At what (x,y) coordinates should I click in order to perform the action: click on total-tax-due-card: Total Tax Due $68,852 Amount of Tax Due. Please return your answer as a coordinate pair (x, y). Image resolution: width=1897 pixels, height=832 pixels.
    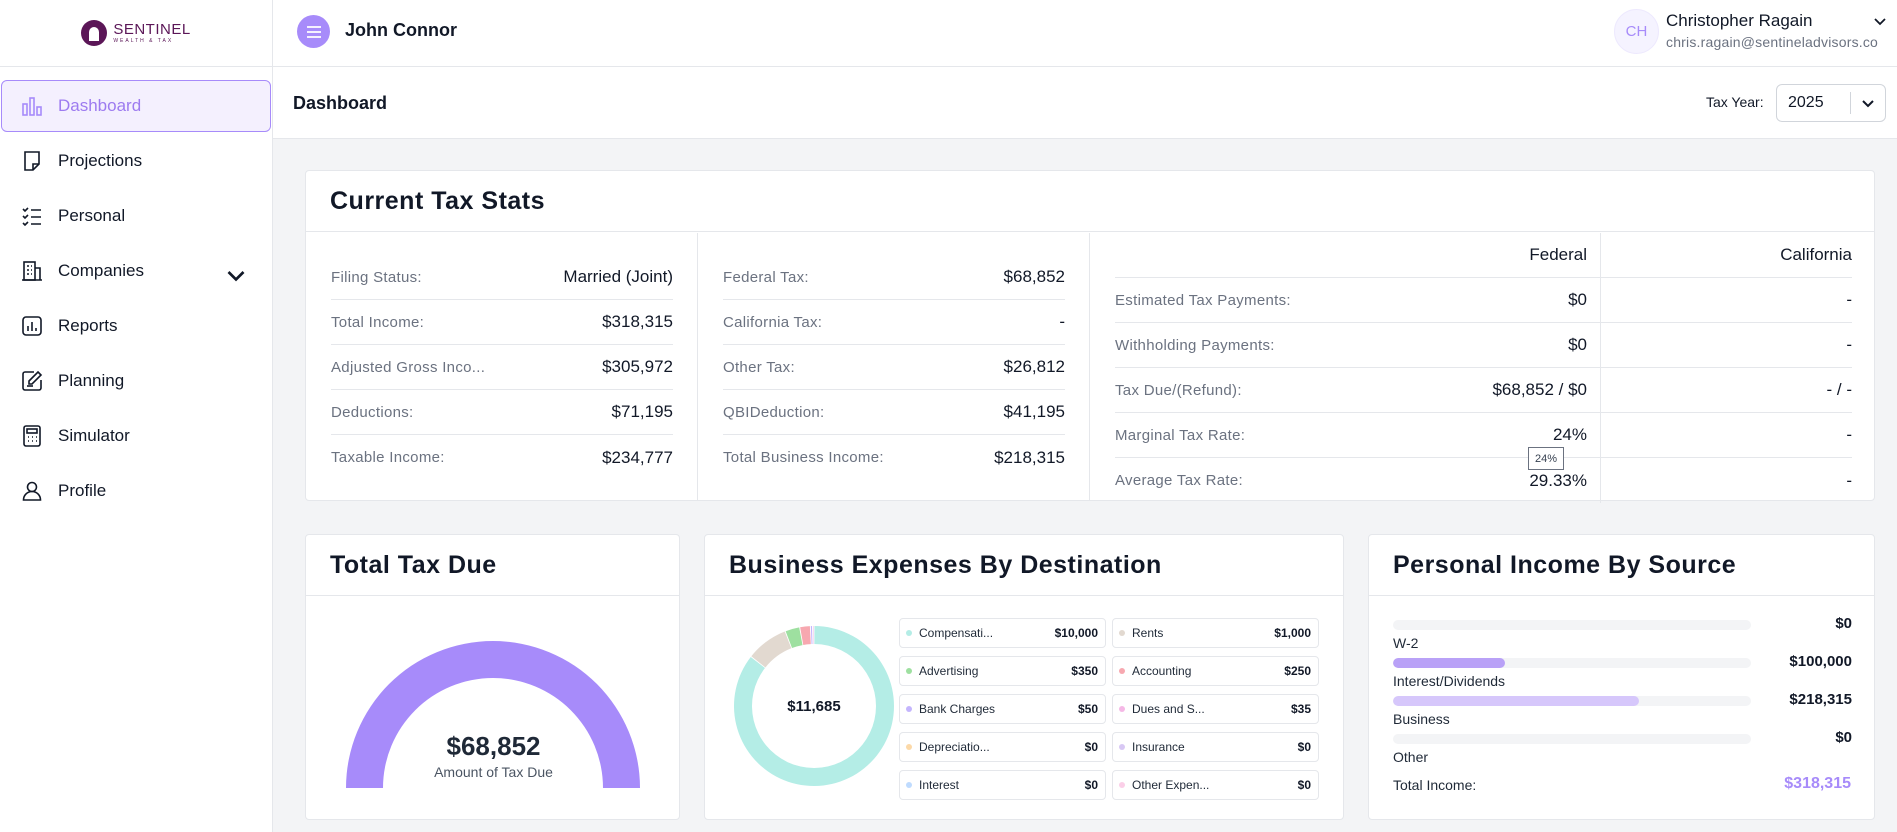
    Looking at the image, I should click on (492, 677).